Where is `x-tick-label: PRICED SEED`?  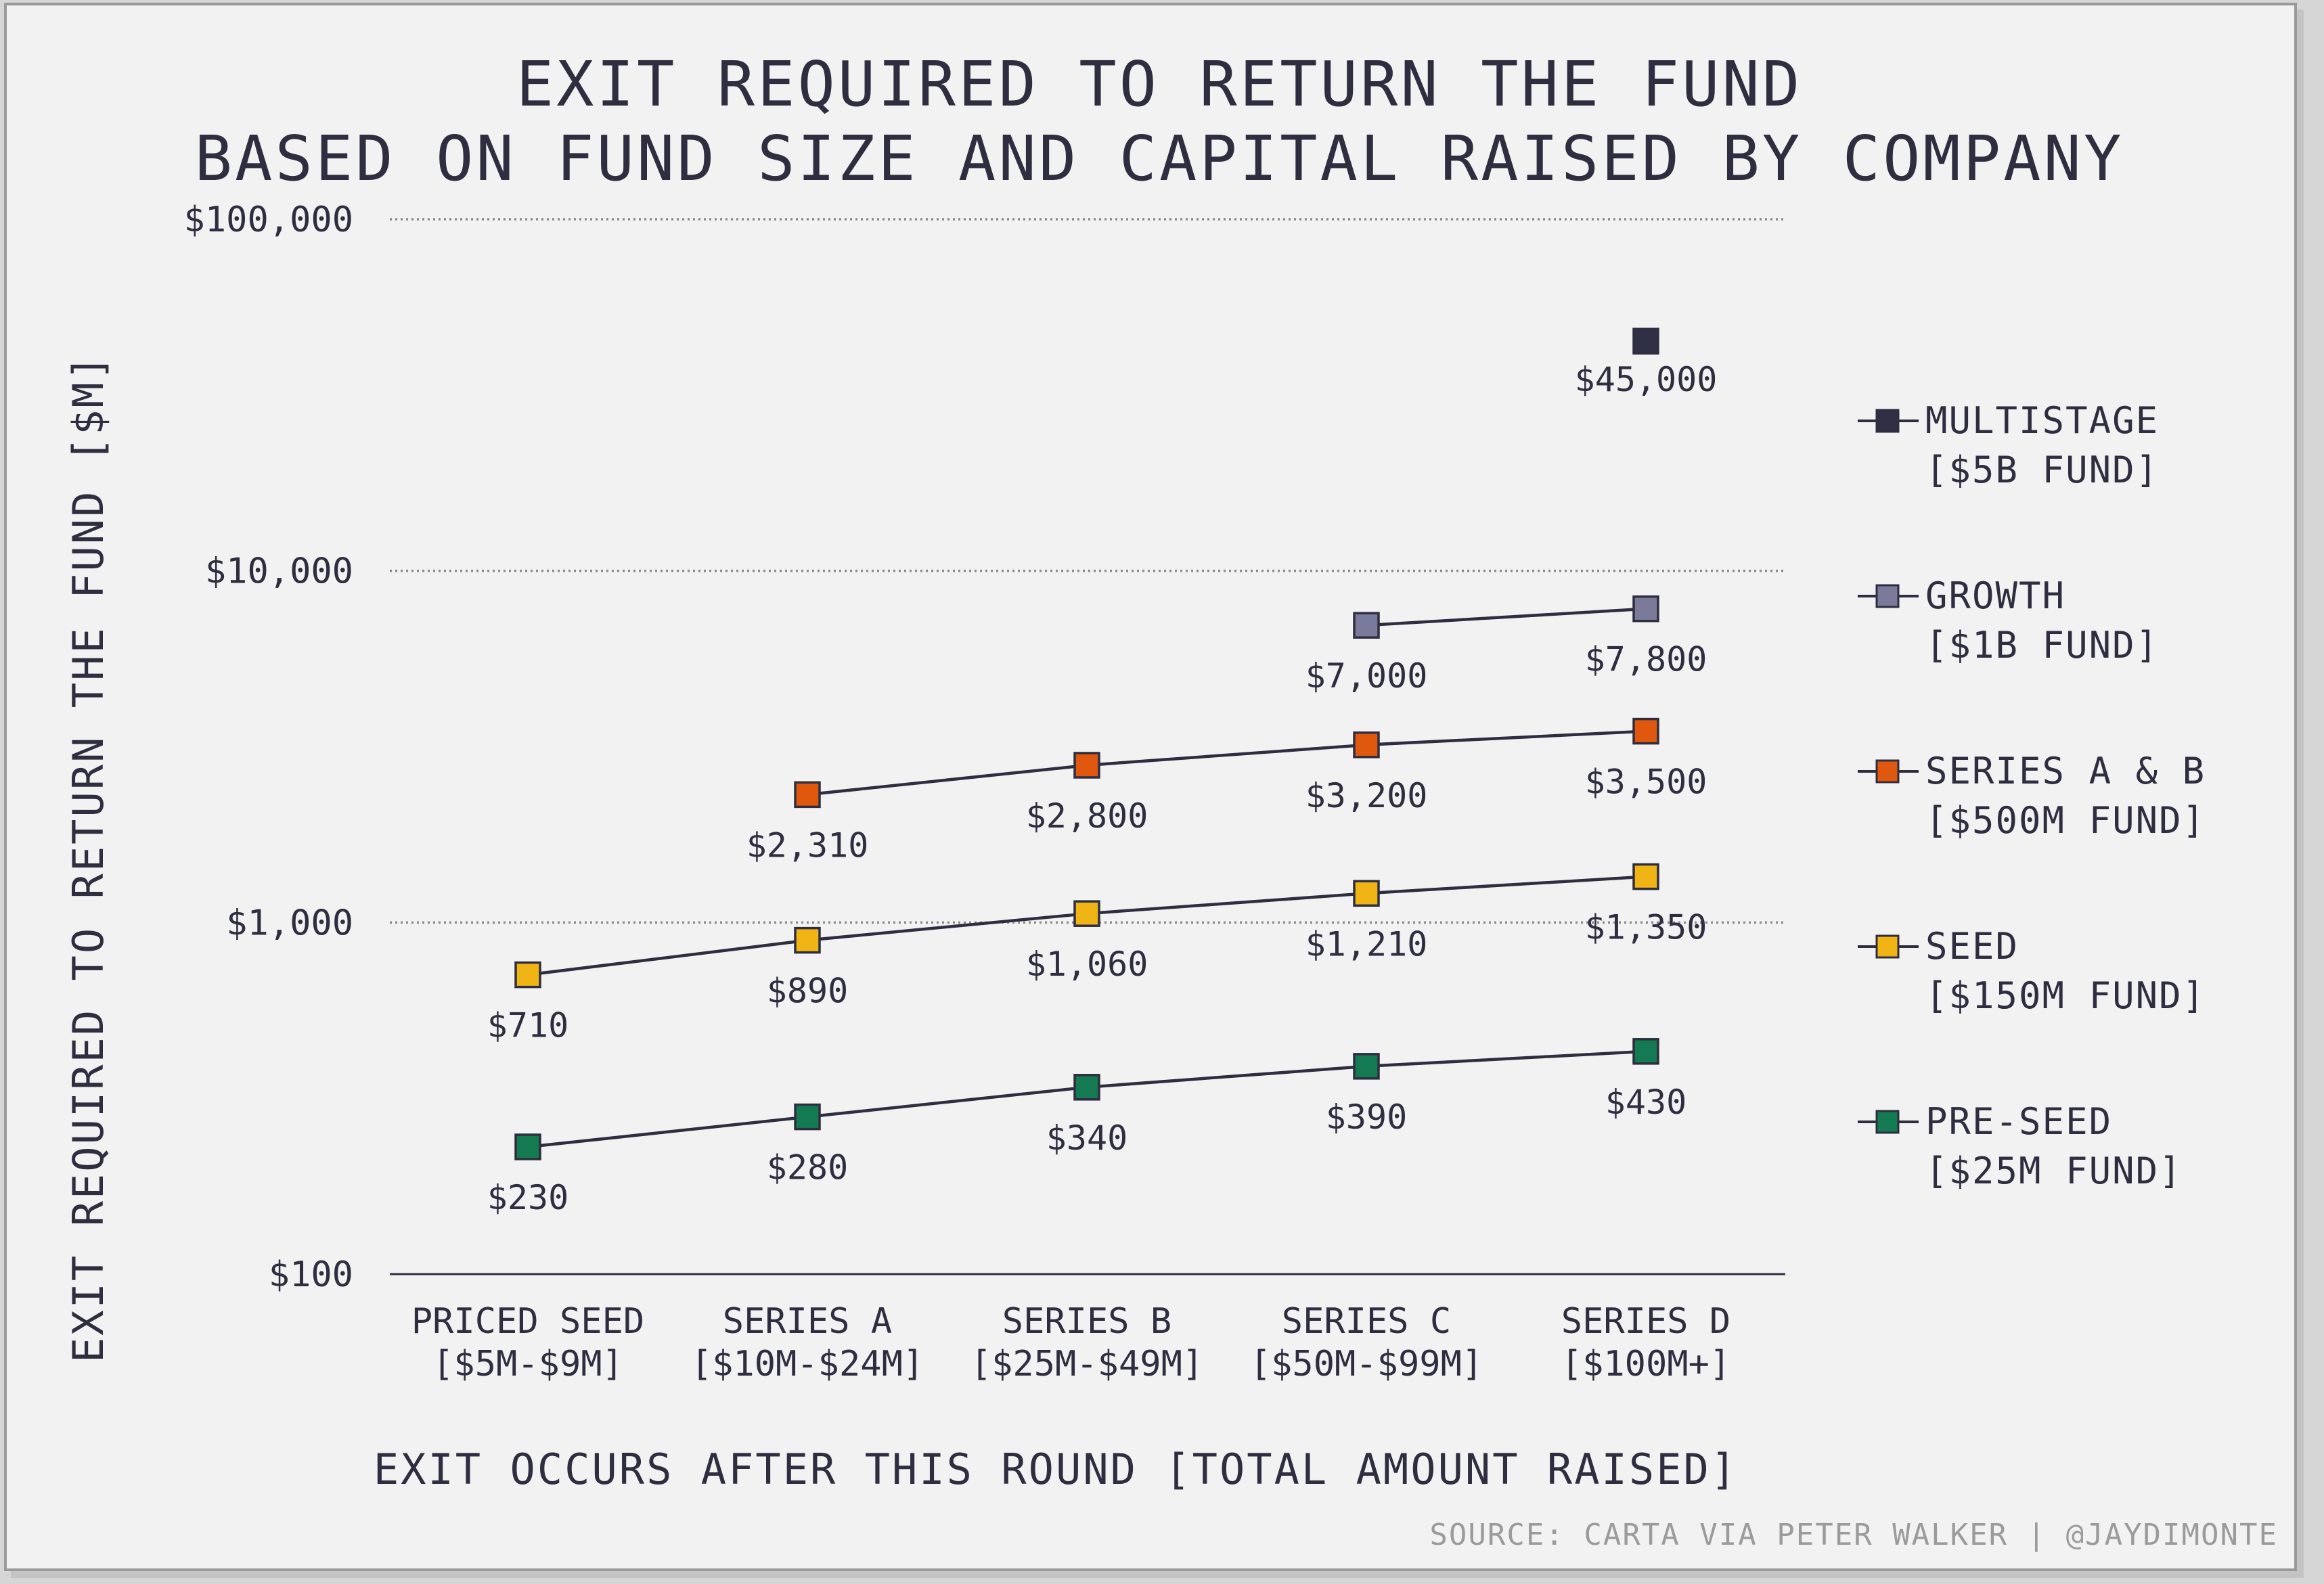 x-tick-label: PRICED SEED is located at coordinates (527, 1321).